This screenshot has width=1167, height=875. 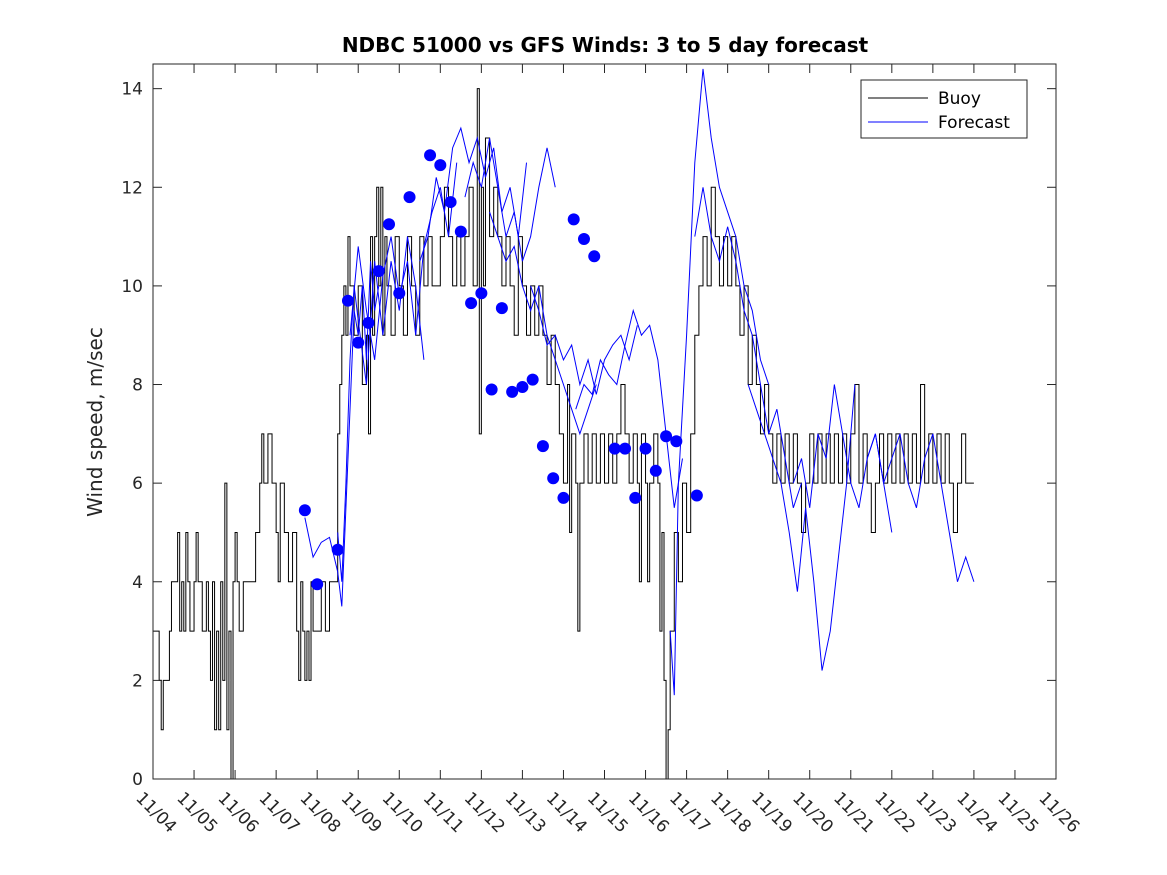 What do you see at coordinates (155, 812) in the screenshot?
I see `x-tick-label-0: 11/04` at bounding box center [155, 812].